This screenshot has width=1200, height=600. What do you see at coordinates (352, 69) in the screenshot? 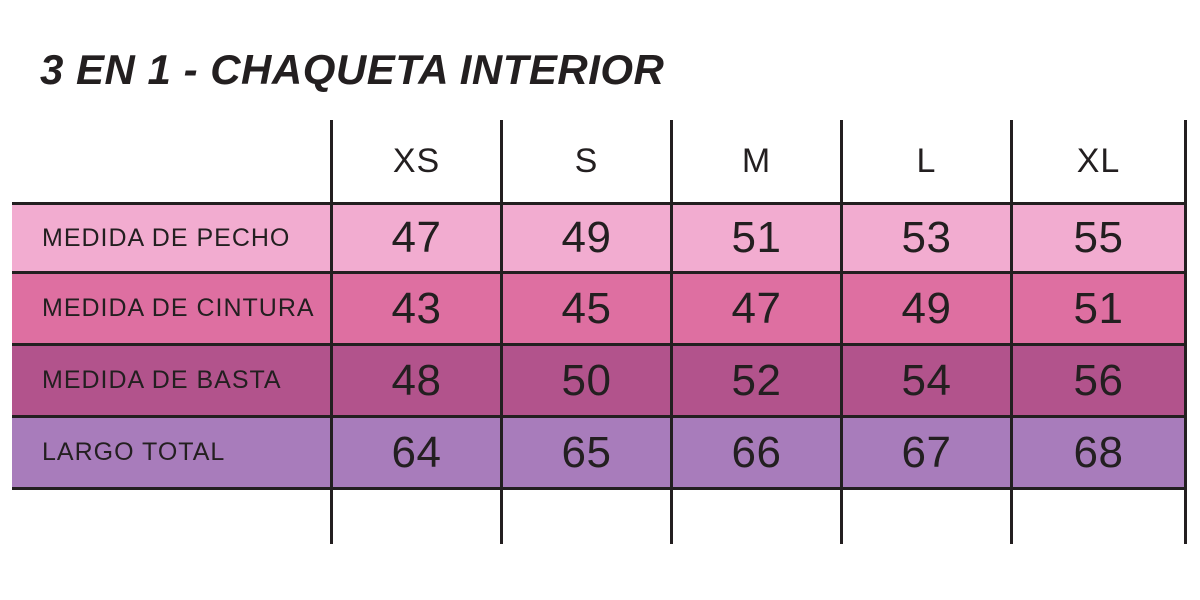
I see `page-title: 3 EN 1 - CHAQUETA INTERIOR` at bounding box center [352, 69].